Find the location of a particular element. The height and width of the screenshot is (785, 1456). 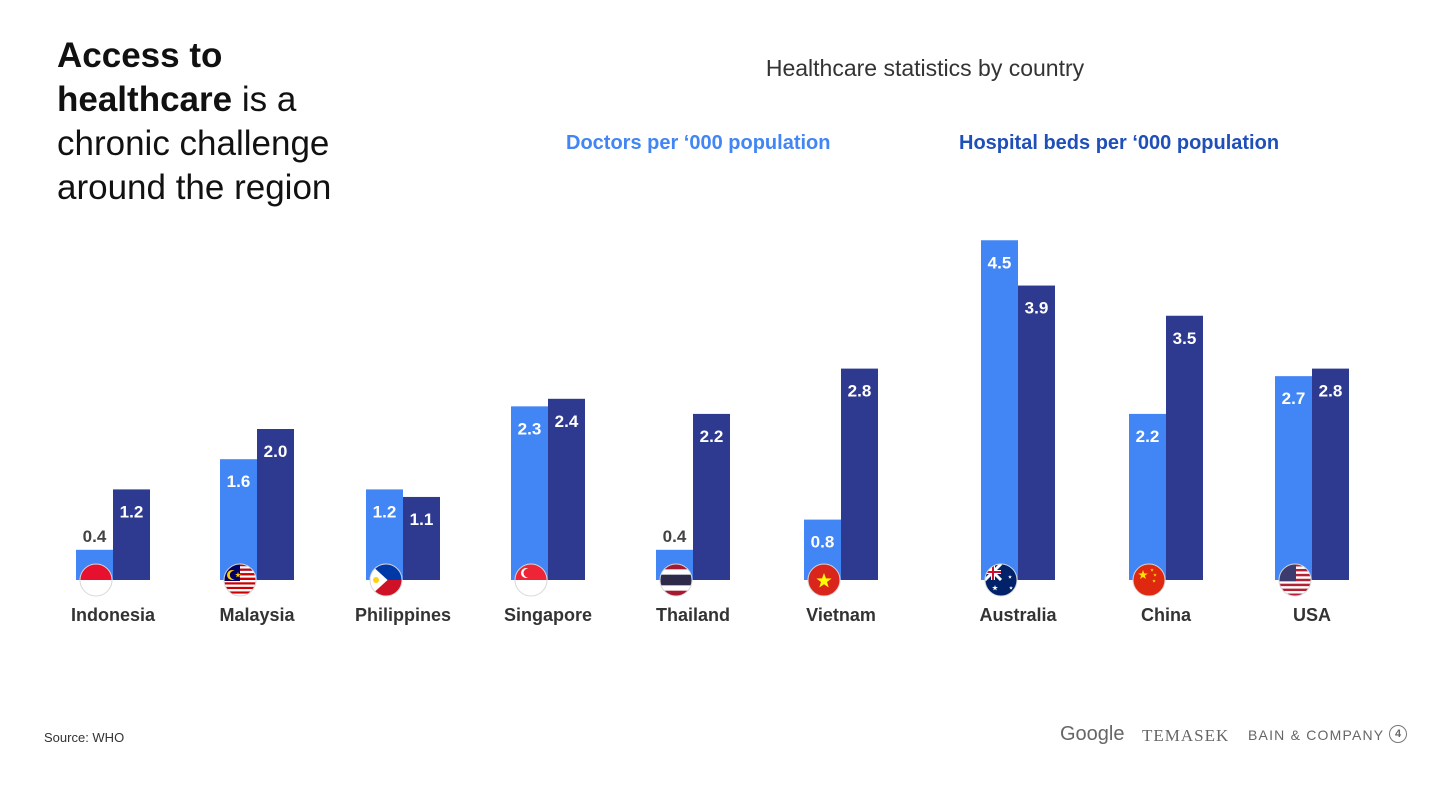

legend-hospital-beds: Hospital beds per ‘000 population is located at coordinates (1119, 143).